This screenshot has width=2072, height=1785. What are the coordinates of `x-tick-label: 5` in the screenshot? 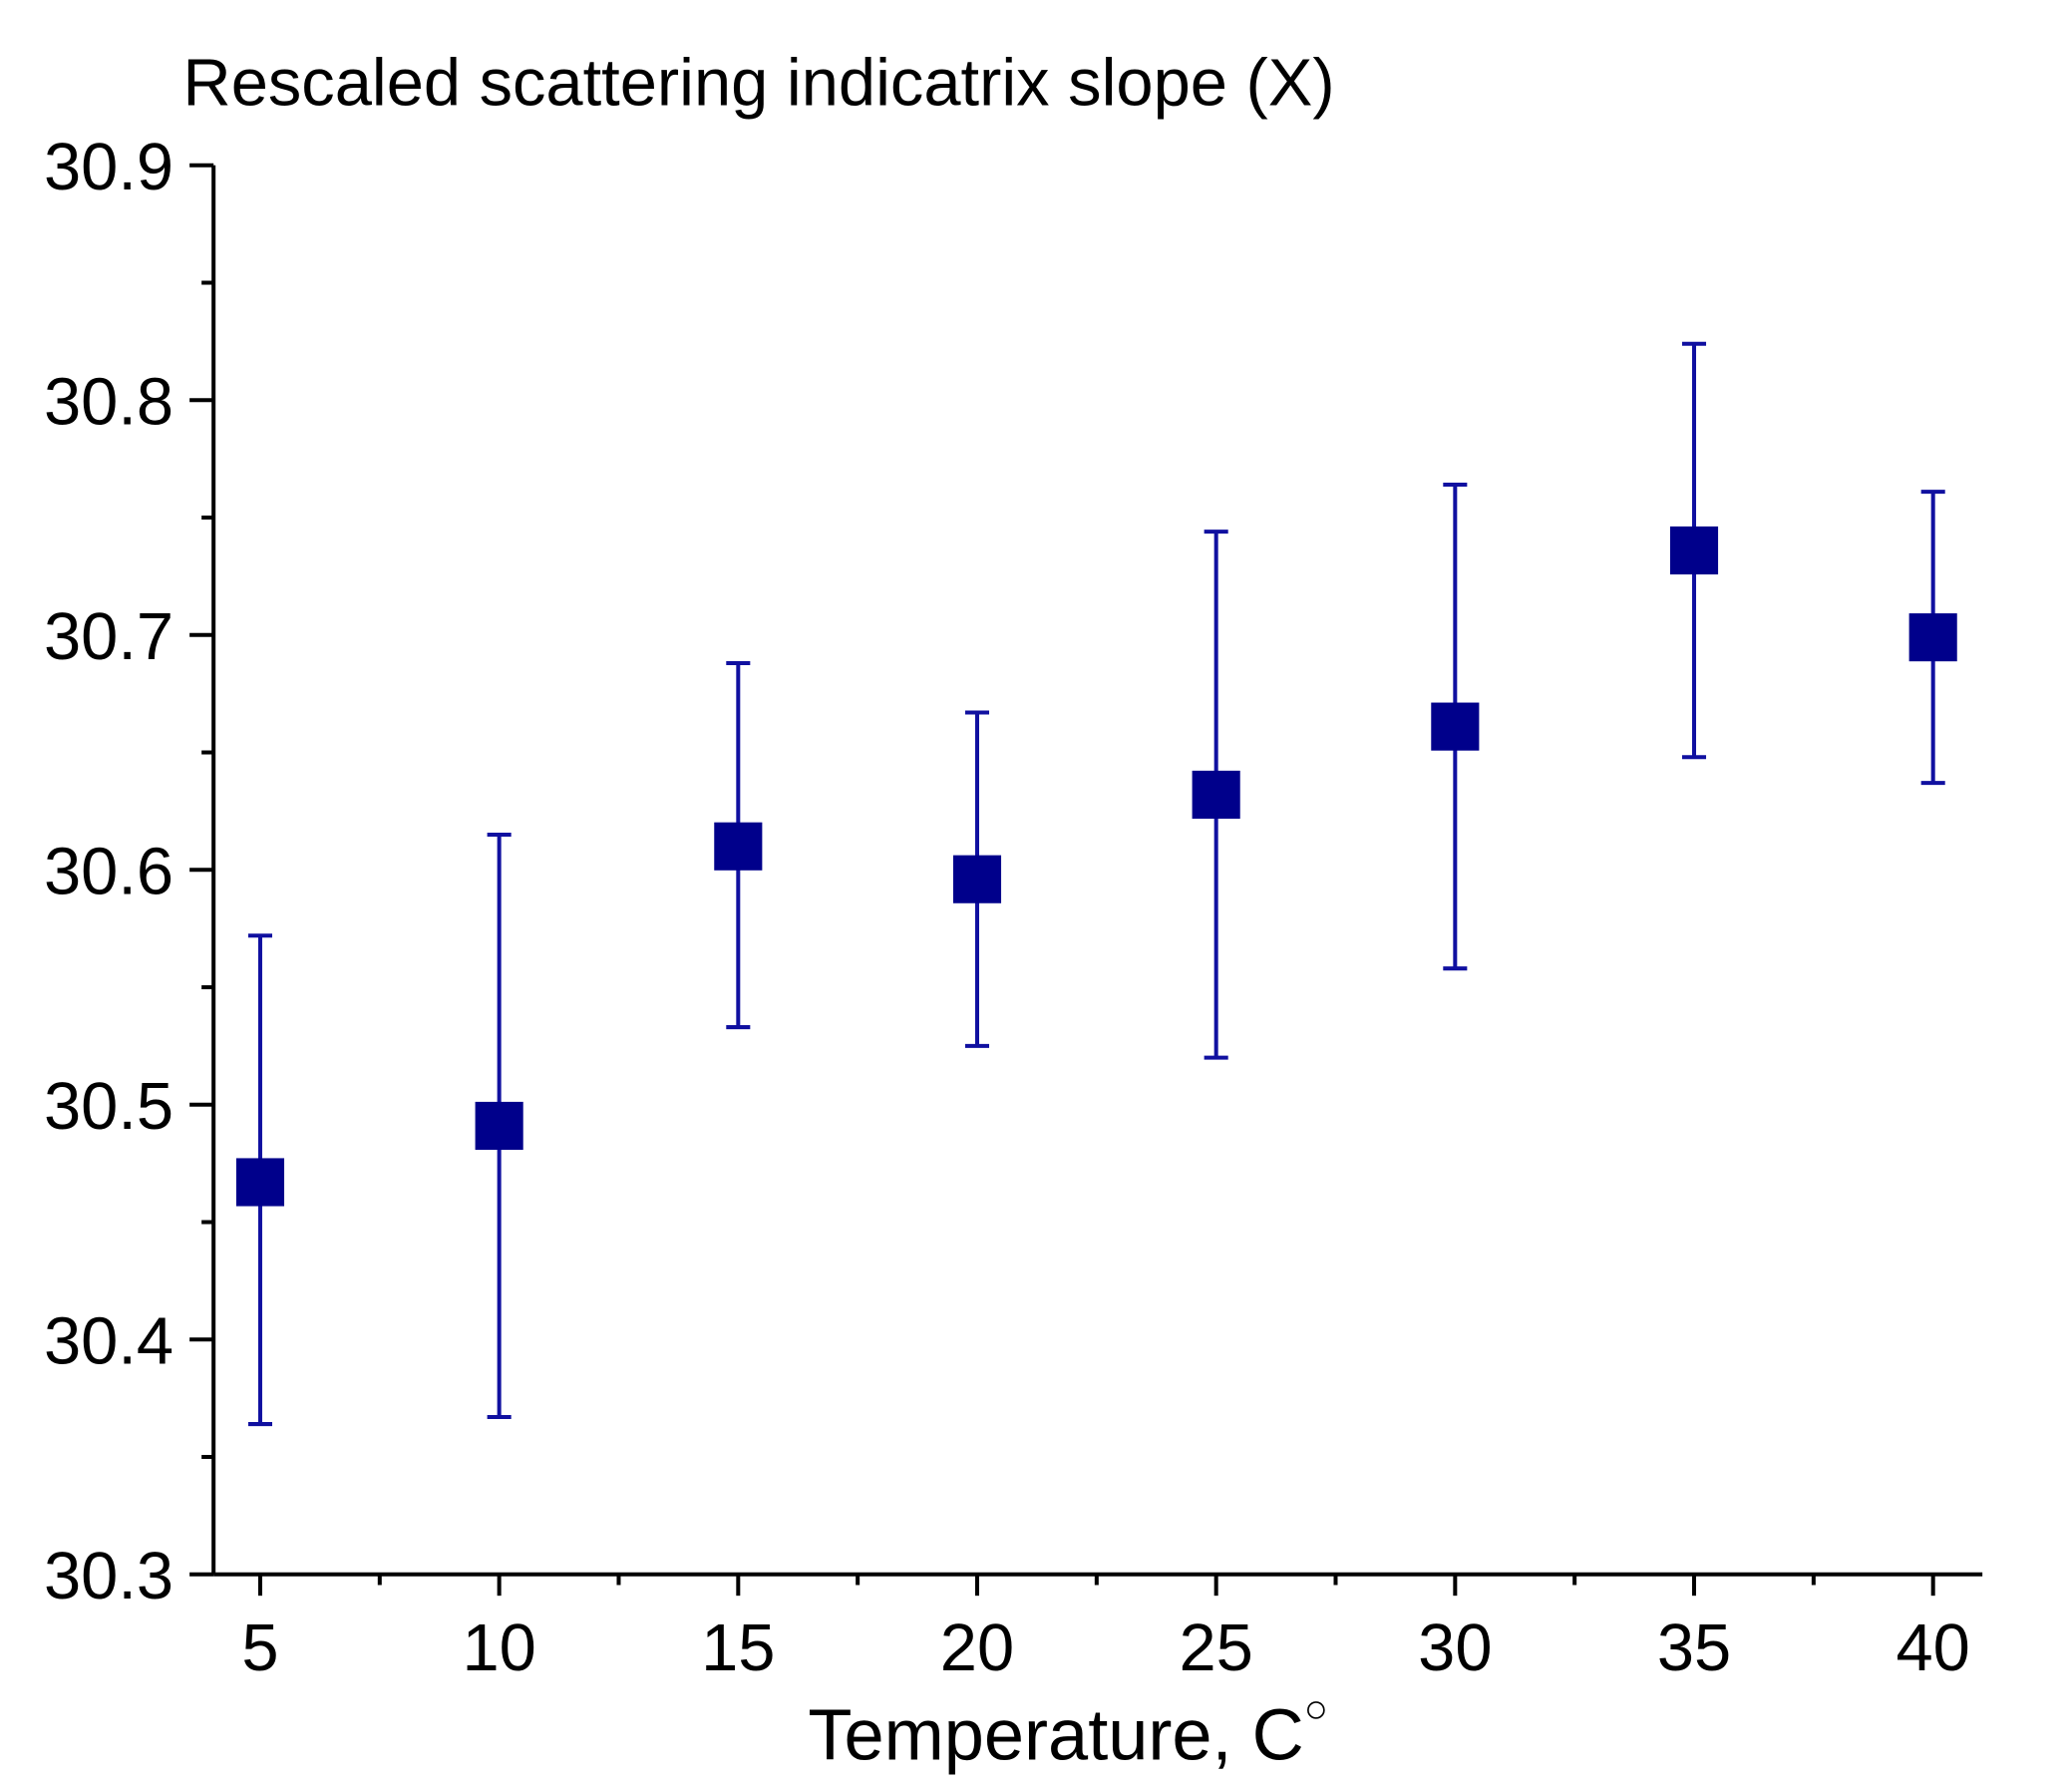 It's located at (260, 1647).